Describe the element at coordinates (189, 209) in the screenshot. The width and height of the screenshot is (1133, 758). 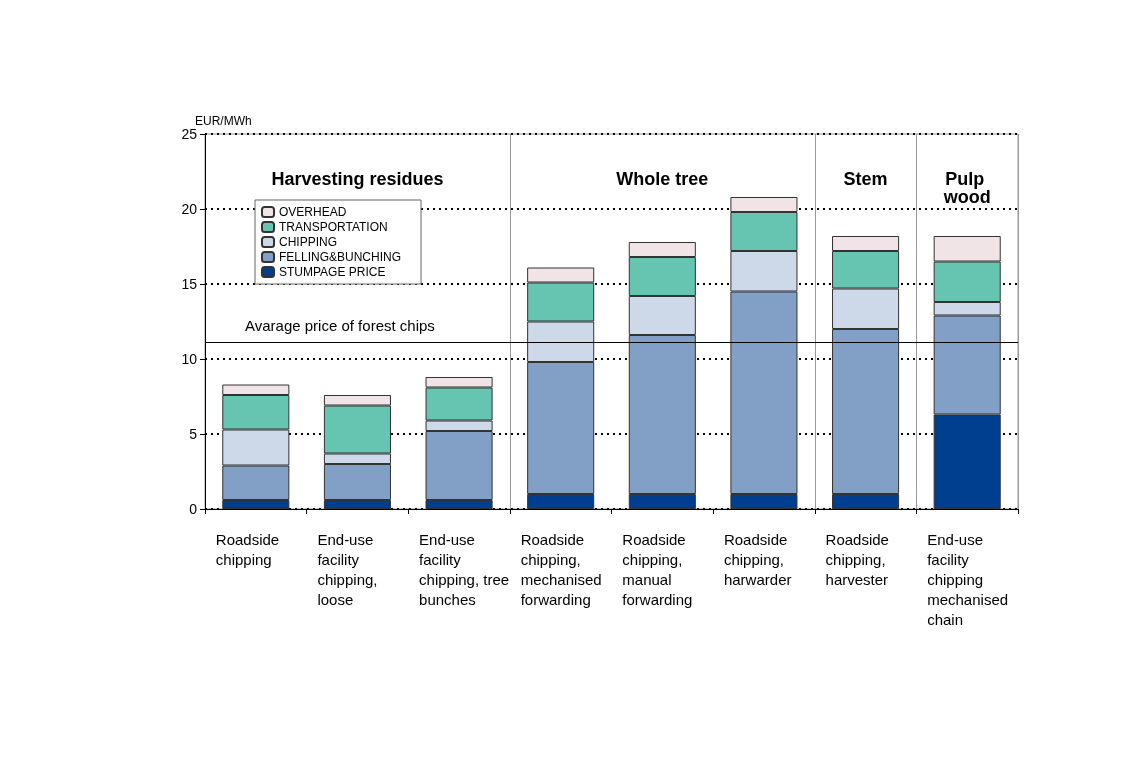
I see `y-tick-label: 20` at that location.